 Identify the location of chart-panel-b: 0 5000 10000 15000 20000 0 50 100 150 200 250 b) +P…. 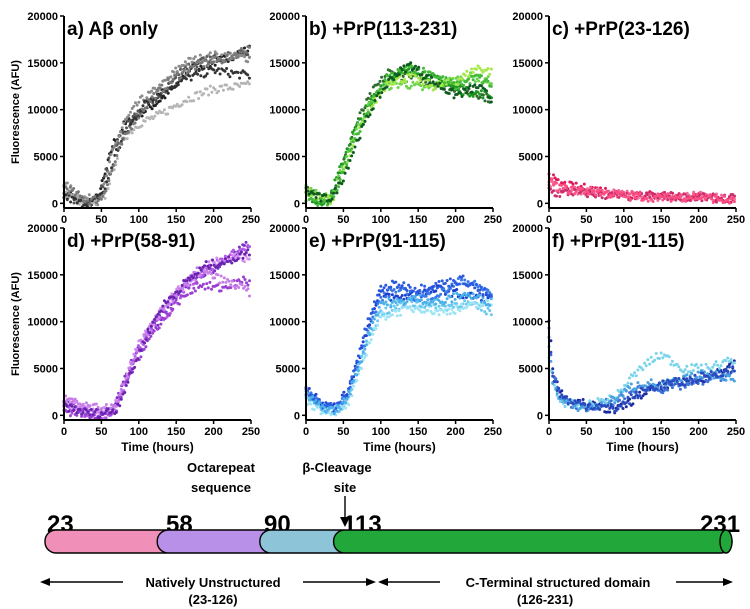
(385, 118).